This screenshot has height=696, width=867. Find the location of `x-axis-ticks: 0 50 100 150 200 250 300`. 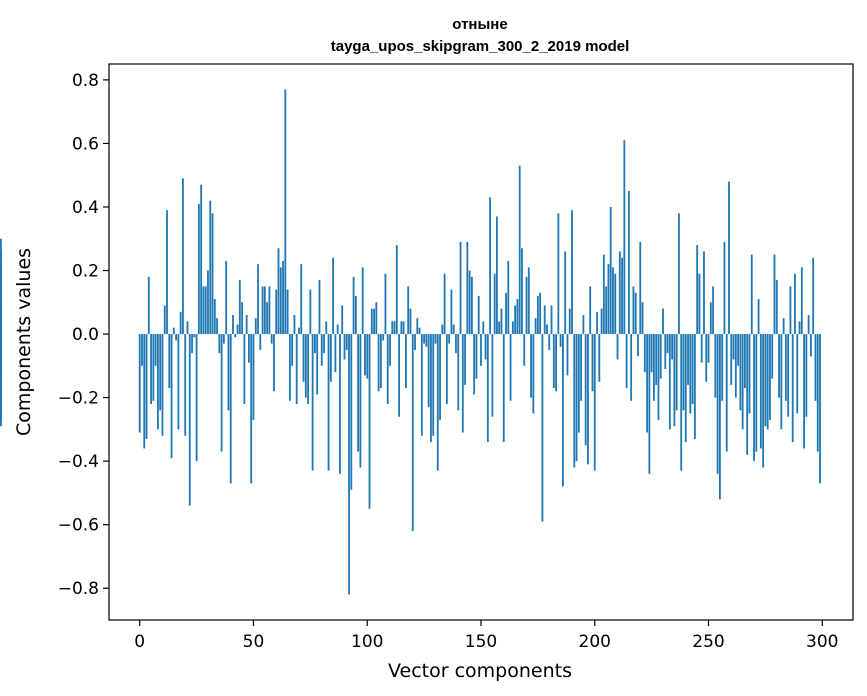

x-axis-ticks: 0 50 100 150 200 250 300 is located at coordinates (486, 636).